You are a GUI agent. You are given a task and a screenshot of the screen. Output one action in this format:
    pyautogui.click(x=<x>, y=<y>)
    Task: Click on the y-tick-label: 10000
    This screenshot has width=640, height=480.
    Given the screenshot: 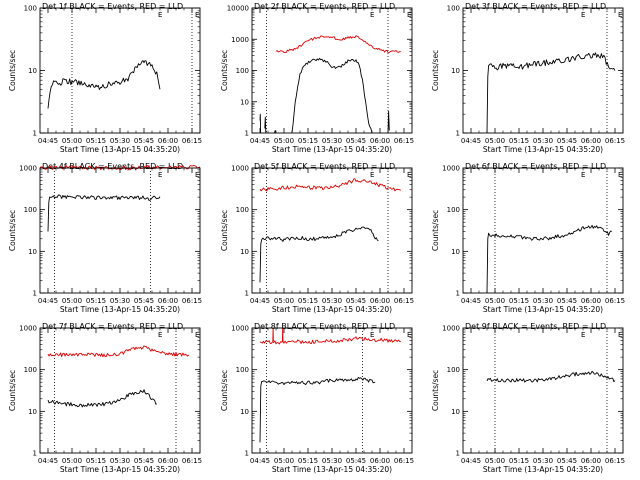 What is the action you would take?
    pyautogui.click(x=238, y=9)
    